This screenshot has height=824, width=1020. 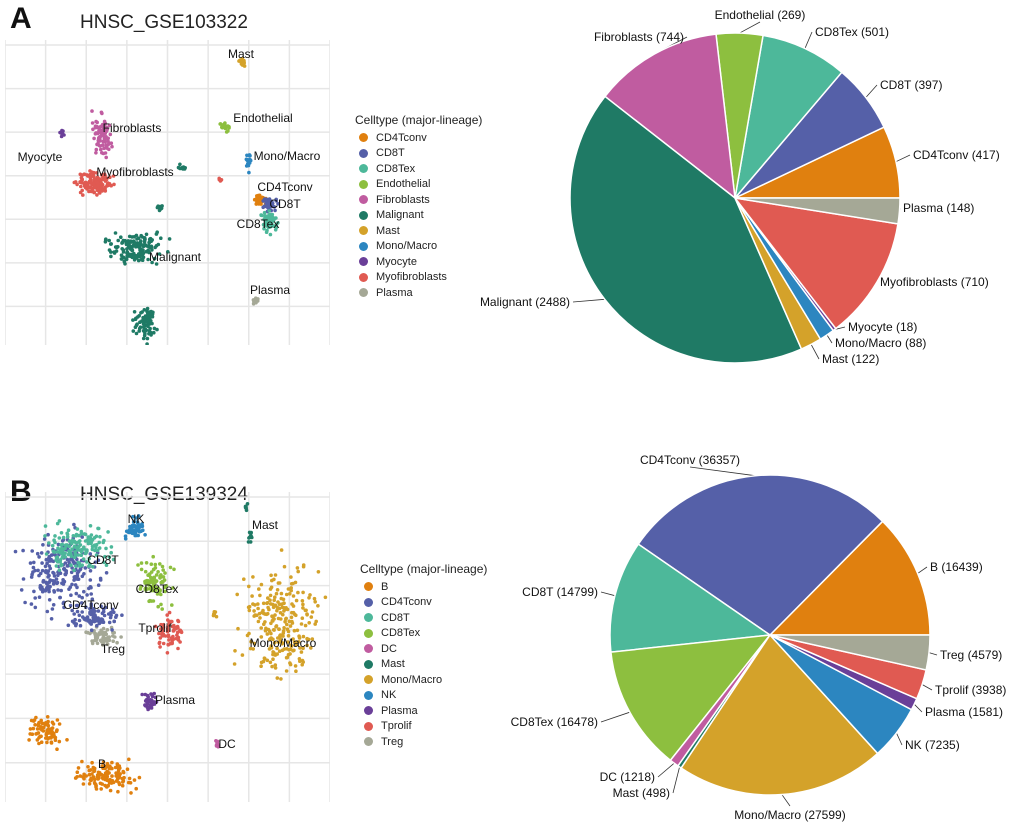 I want to click on cluster-label-cd8tex: CD8Tex, so click(x=157, y=589).